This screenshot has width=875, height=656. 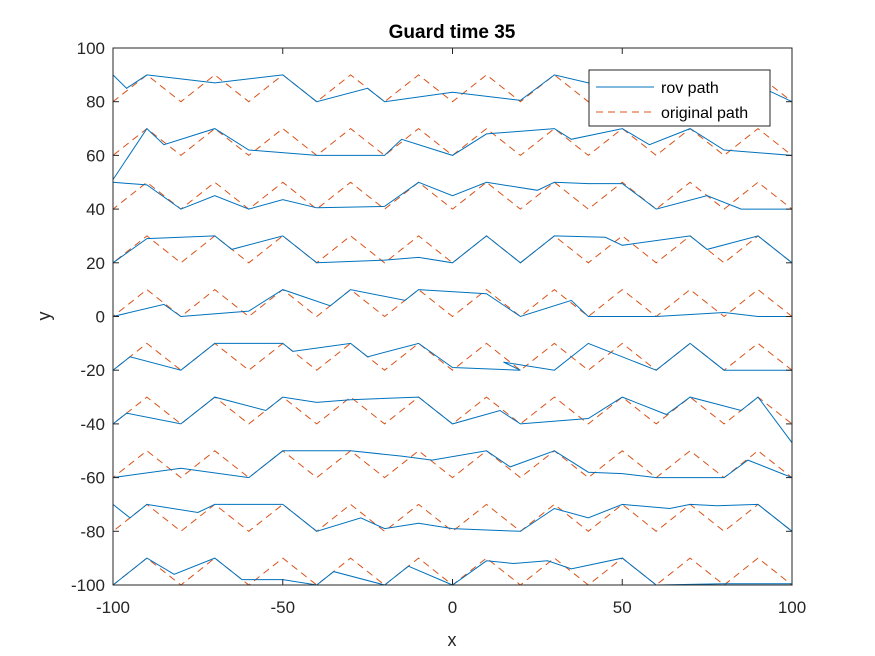 I want to click on y-tick-label: -20, so click(x=92, y=370).